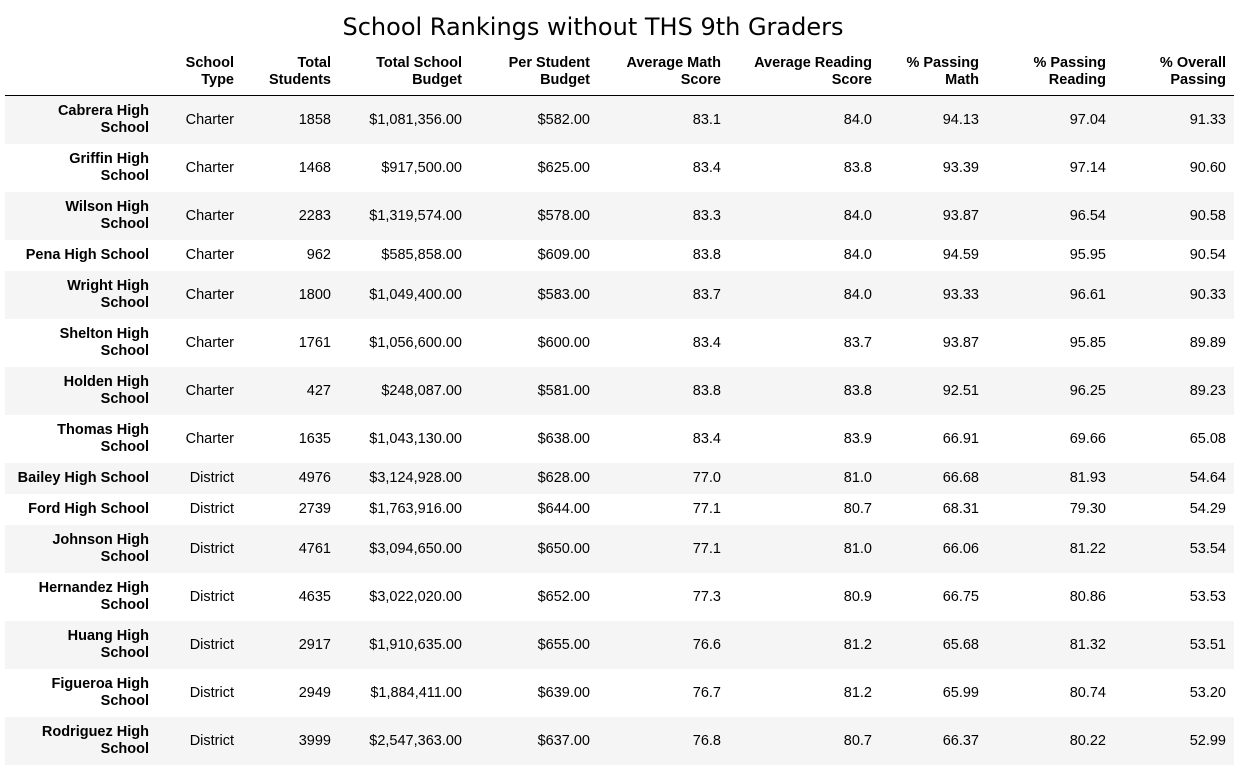 The width and height of the screenshot is (1240, 775). I want to click on cell-reading: 81.2, so click(857, 692).